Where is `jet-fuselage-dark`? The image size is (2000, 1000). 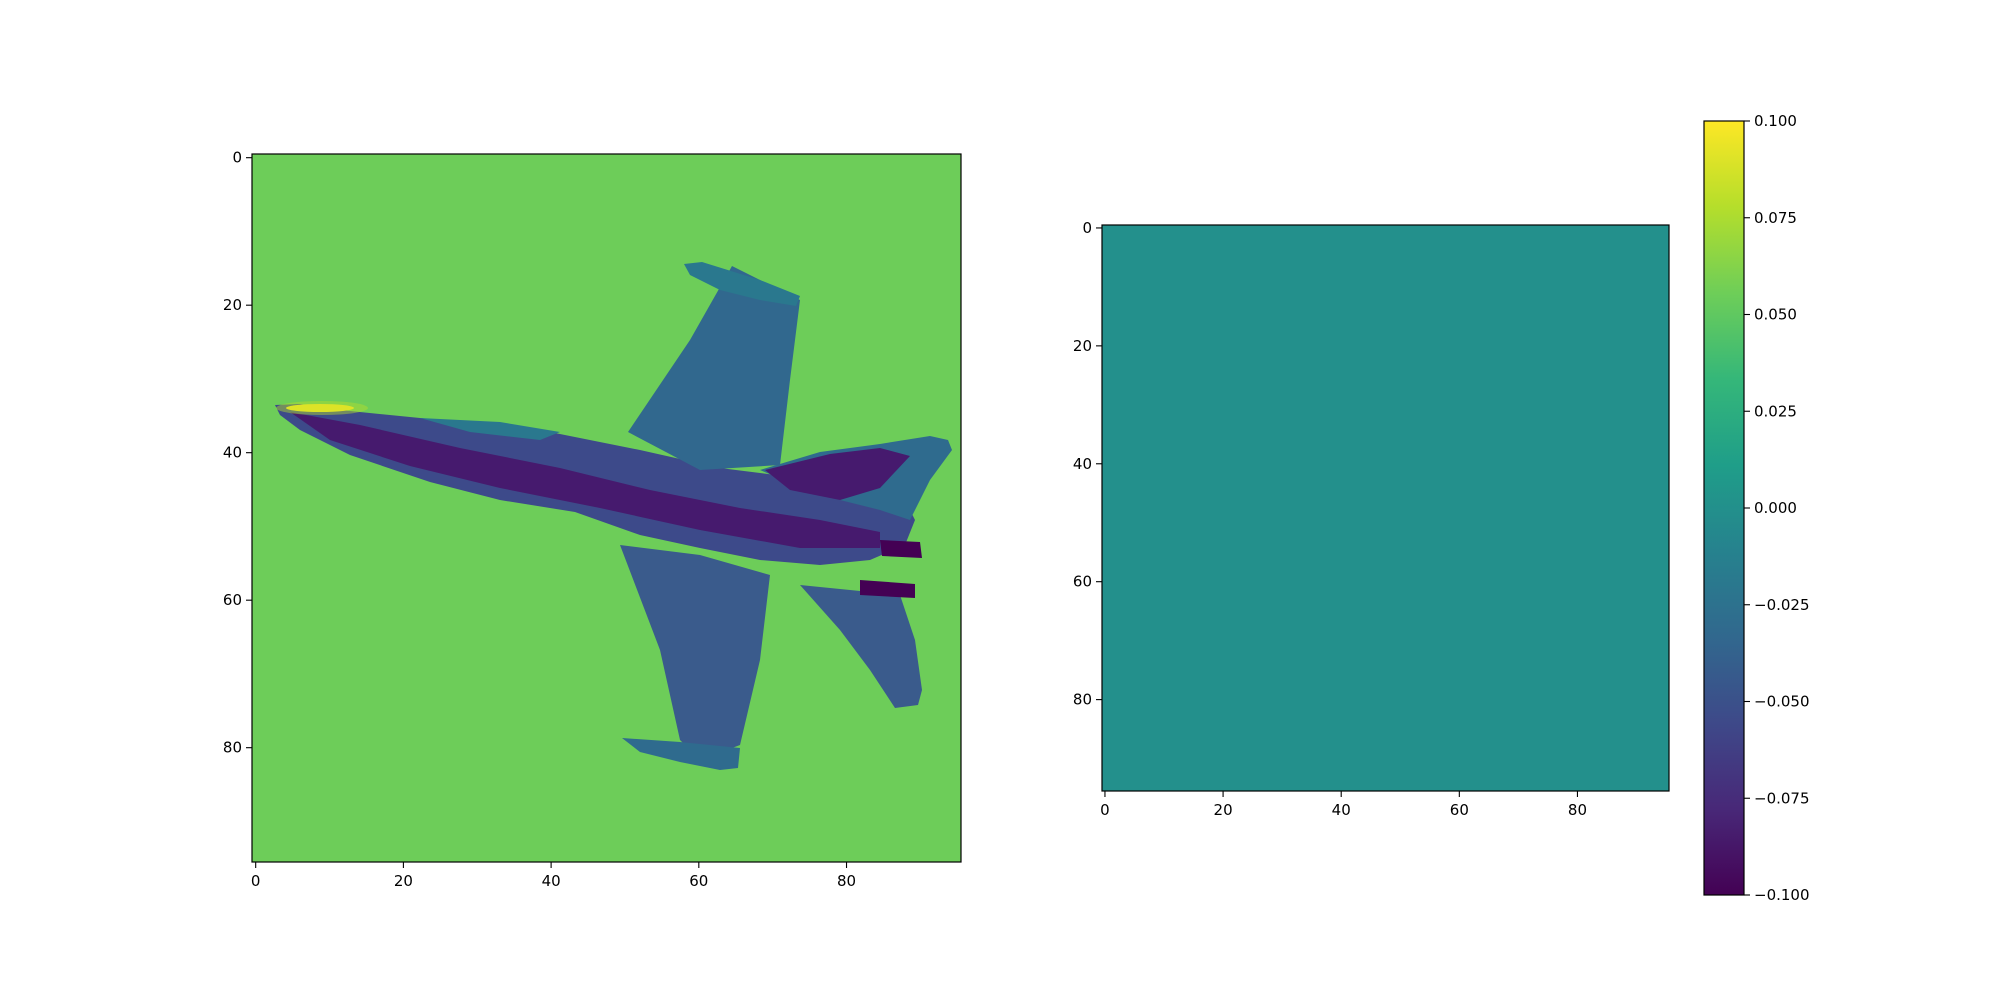 jet-fuselage-dark is located at coordinates (585, 480).